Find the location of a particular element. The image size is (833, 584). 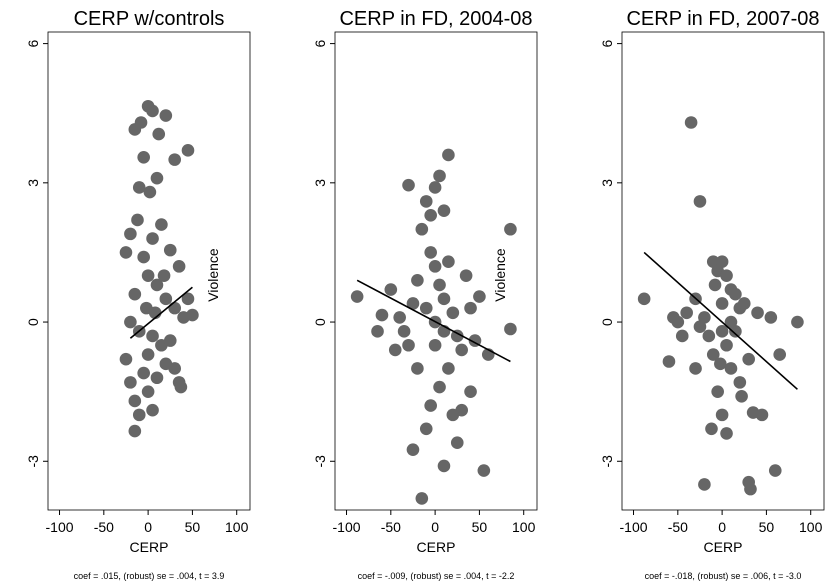

x-tick-label: 100 is located at coordinates (237, 527).